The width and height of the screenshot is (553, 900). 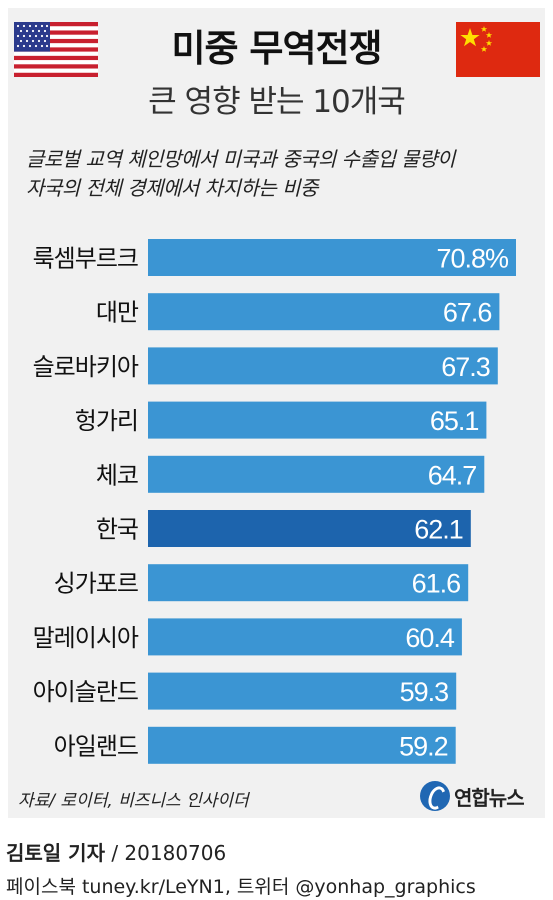 What do you see at coordinates (172, 188) in the screenshot?
I see `description-line-2: 자국의 전체 경제에서 차지하는 비중` at bounding box center [172, 188].